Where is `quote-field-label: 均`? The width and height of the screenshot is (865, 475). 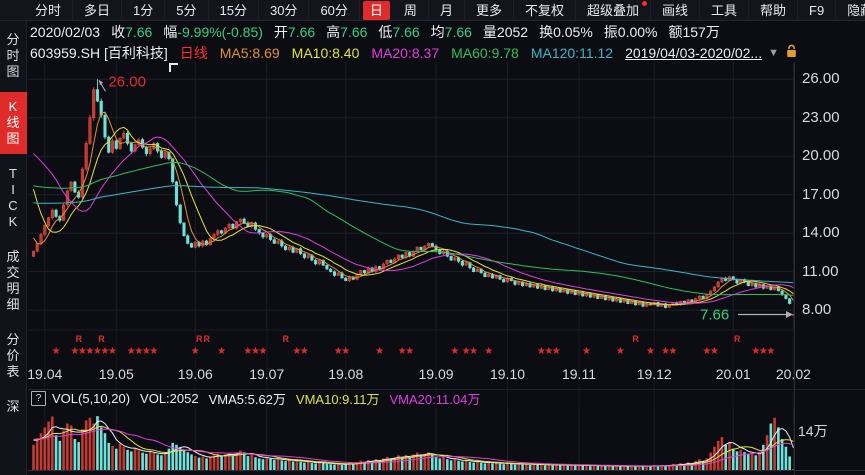
quote-field-label: 均 is located at coordinates (437, 32).